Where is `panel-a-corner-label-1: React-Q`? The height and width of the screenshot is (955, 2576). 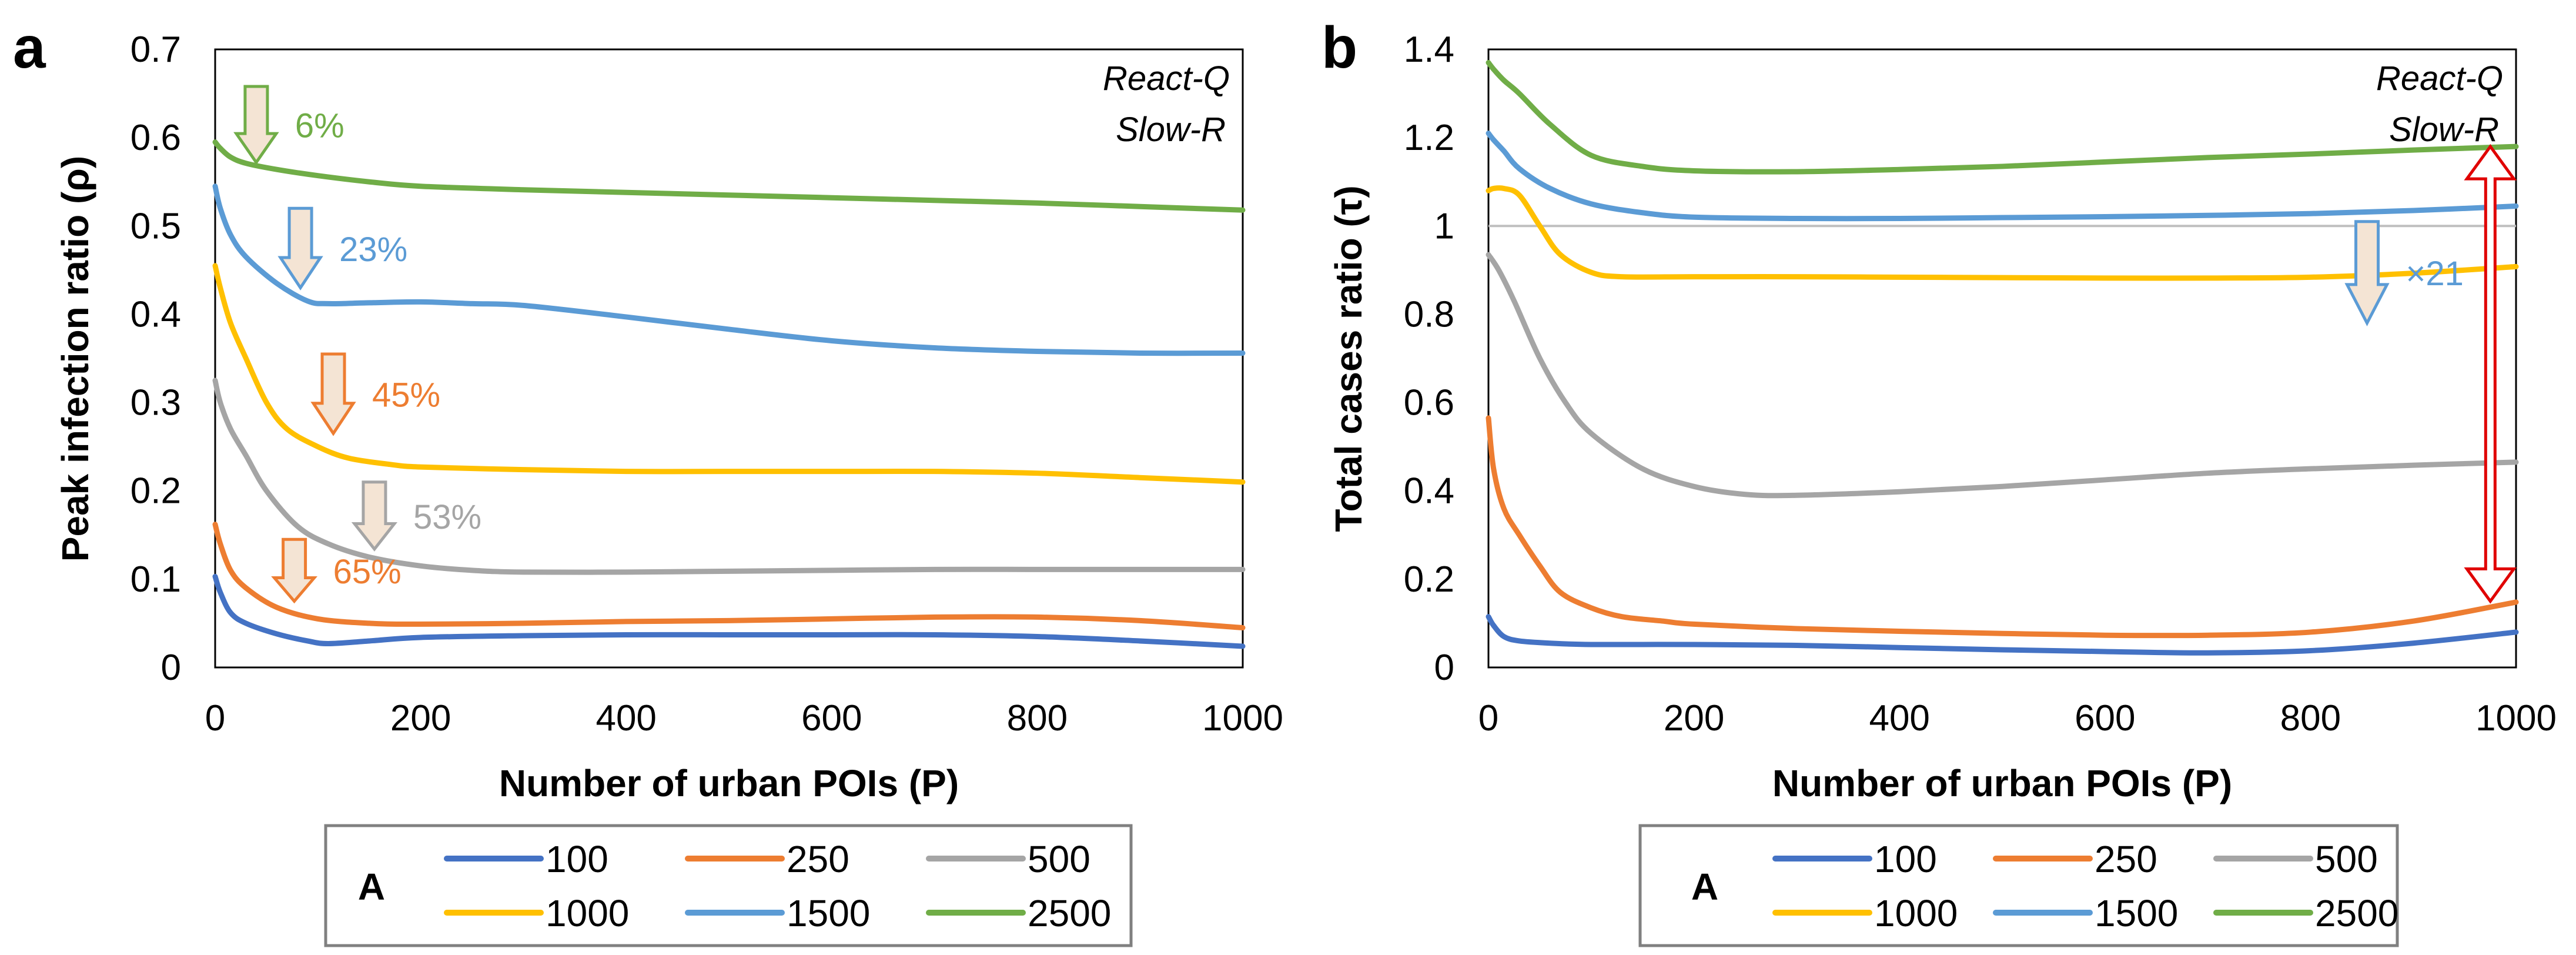 panel-a-corner-label-1: React-Q is located at coordinates (1166, 78).